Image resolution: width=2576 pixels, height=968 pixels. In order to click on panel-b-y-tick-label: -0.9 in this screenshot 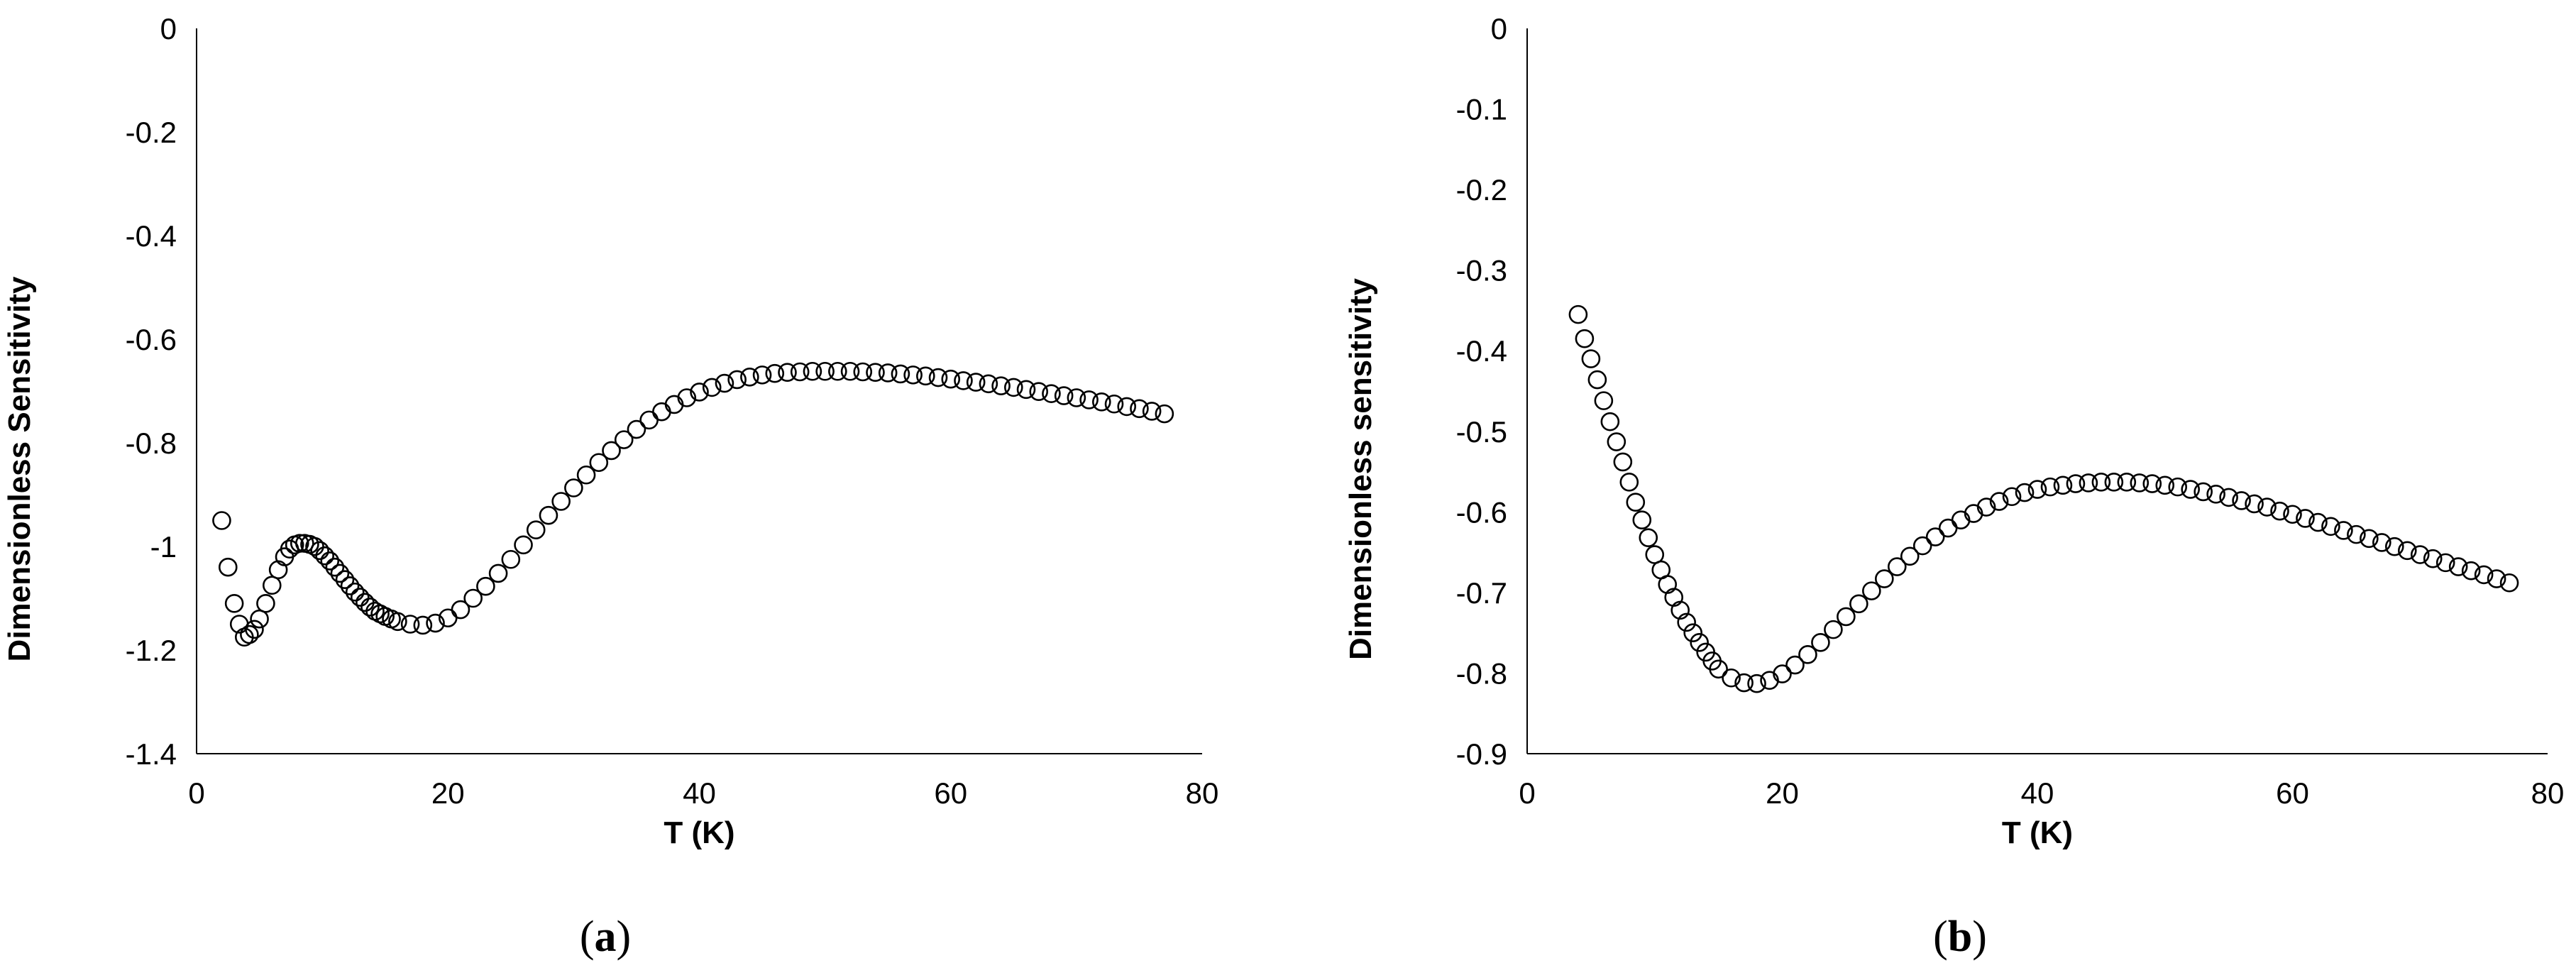, I will do `click(1481, 754)`.